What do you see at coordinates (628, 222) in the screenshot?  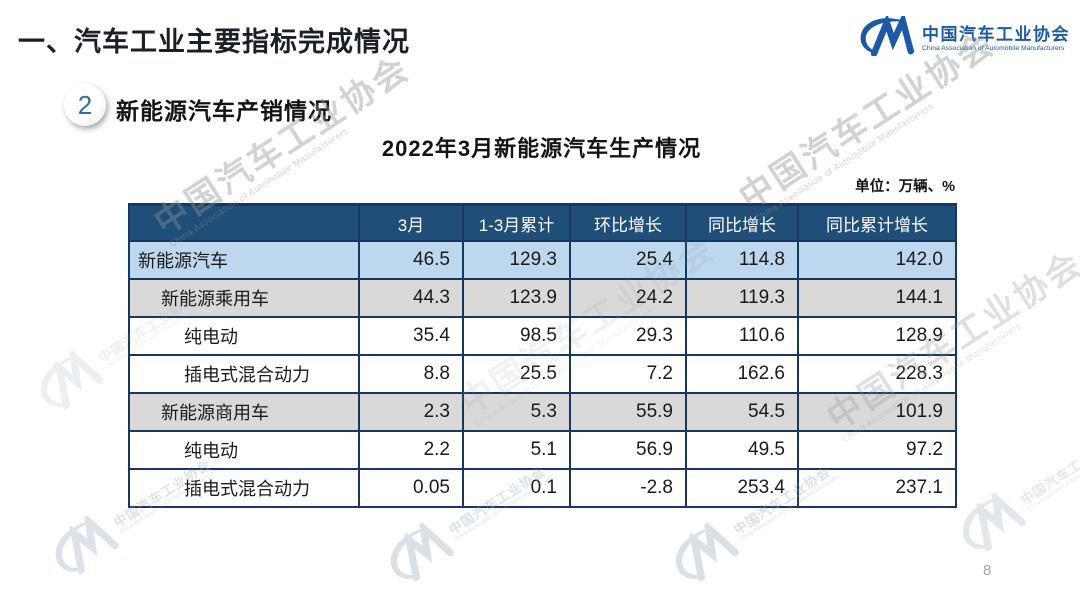 I see `col-header-mom: 环比增长` at bounding box center [628, 222].